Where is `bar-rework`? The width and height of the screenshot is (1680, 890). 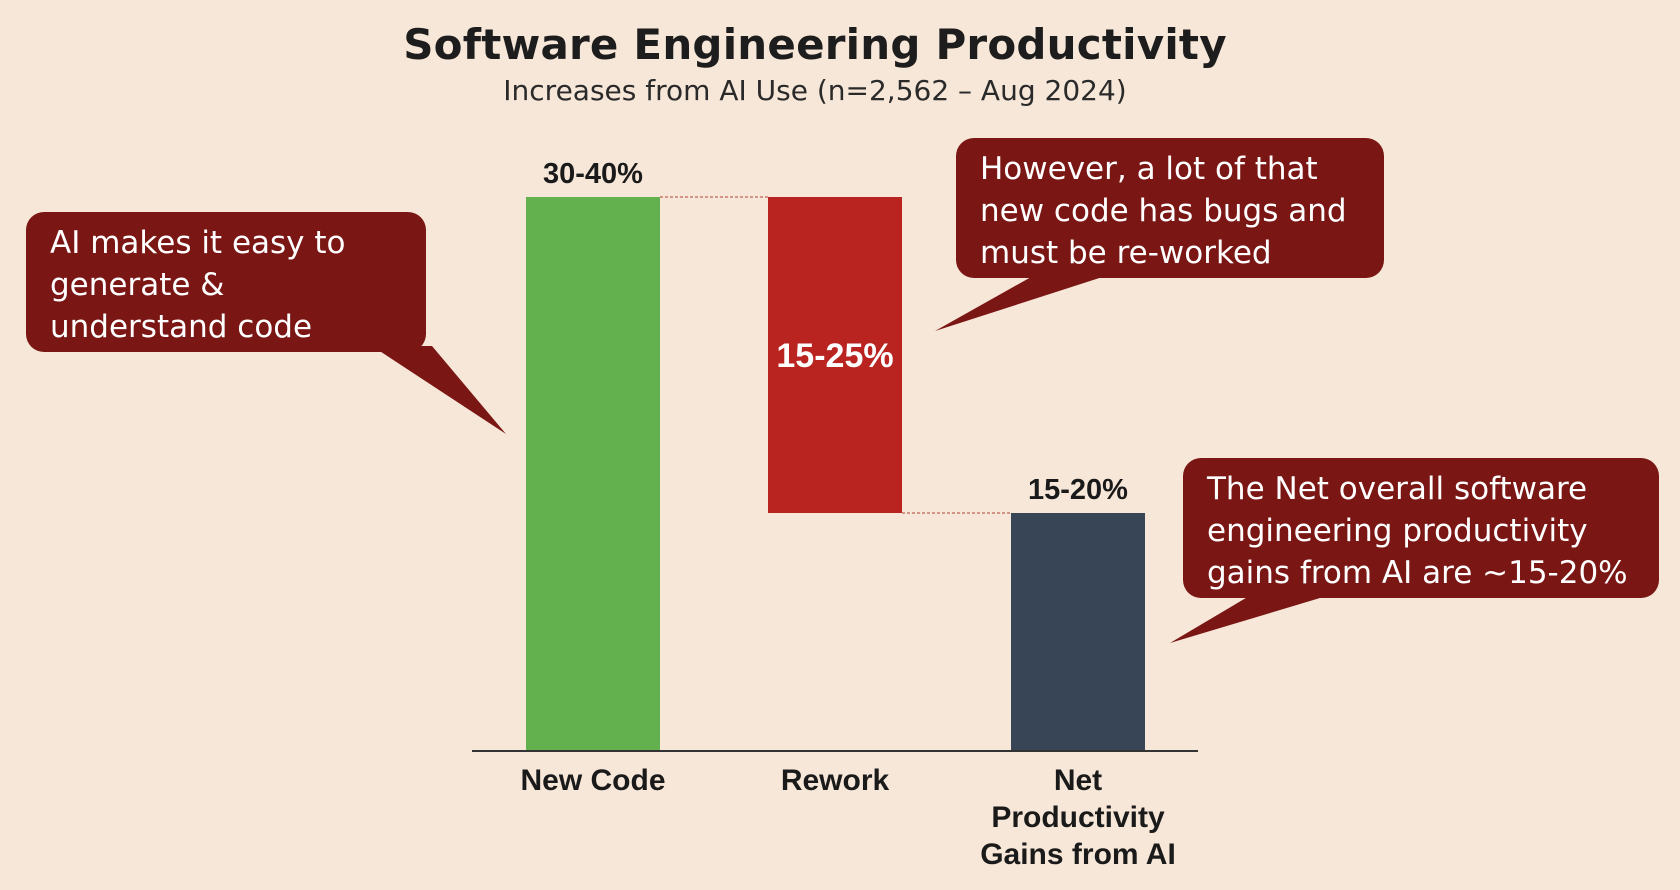 bar-rework is located at coordinates (835, 355).